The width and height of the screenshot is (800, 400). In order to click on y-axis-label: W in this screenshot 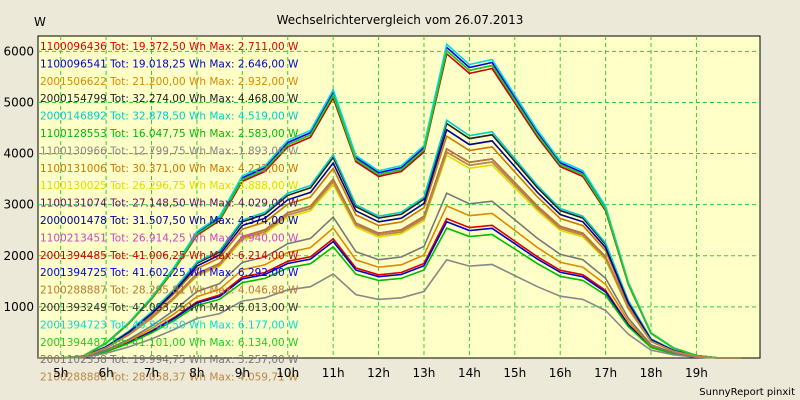, I will do `click(40, 22)`.